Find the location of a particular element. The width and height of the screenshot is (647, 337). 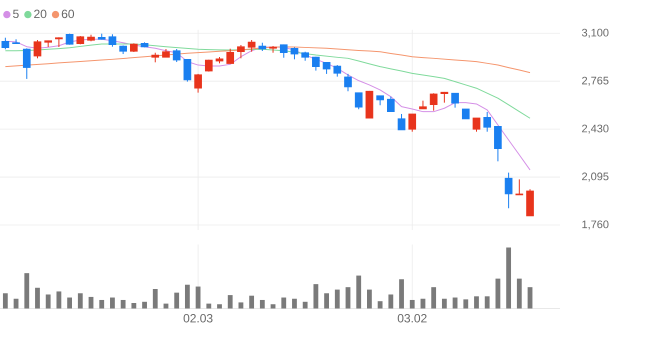

x-tick-label: 03.02 is located at coordinates (412, 318).